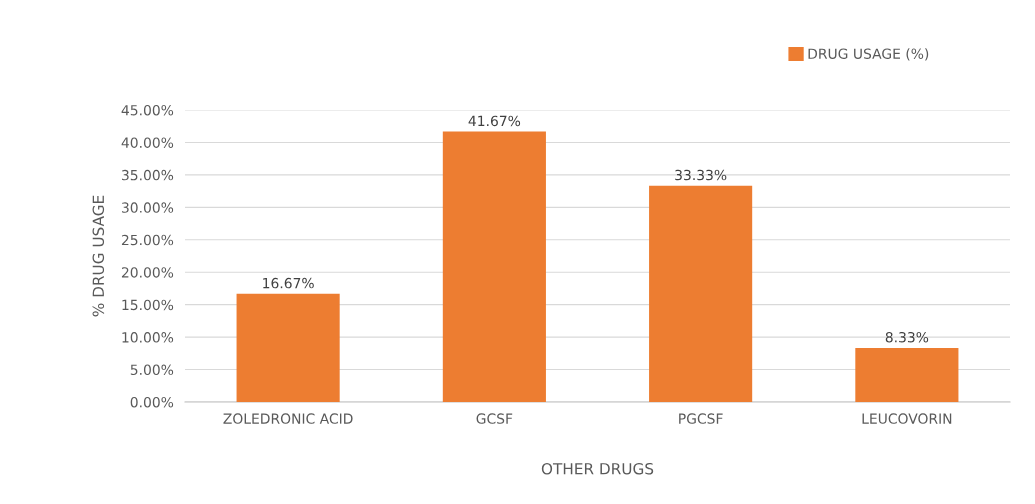 This screenshot has height=504, width=1035. What do you see at coordinates (152, 370) in the screenshot?
I see `y-tick-label: 5.00%` at bounding box center [152, 370].